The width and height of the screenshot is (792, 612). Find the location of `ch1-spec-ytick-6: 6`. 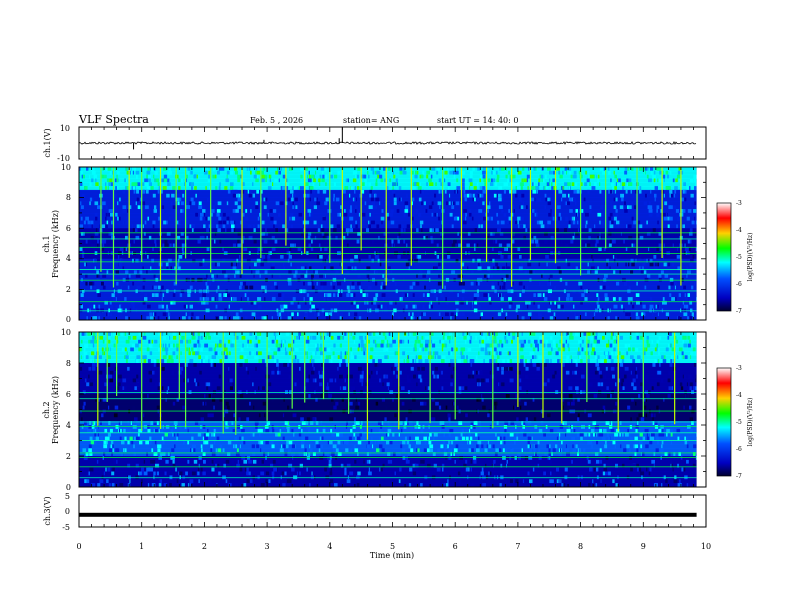

ch1-spec-ytick-6: 6 is located at coordinates (68, 228).